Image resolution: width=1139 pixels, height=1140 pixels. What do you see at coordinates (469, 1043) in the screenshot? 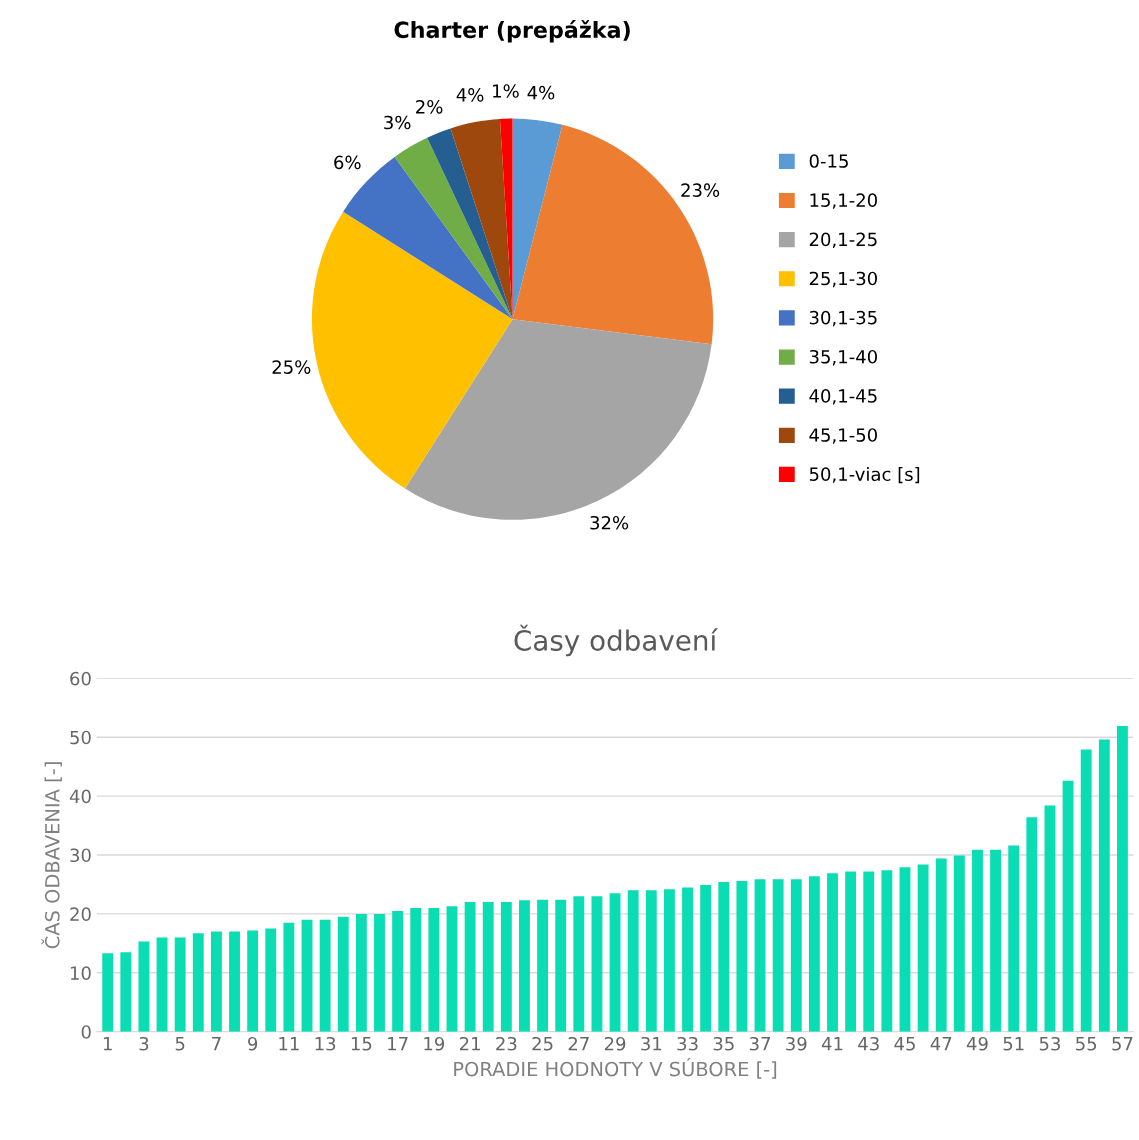
I see `x-tick-label: 21` at bounding box center [469, 1043].